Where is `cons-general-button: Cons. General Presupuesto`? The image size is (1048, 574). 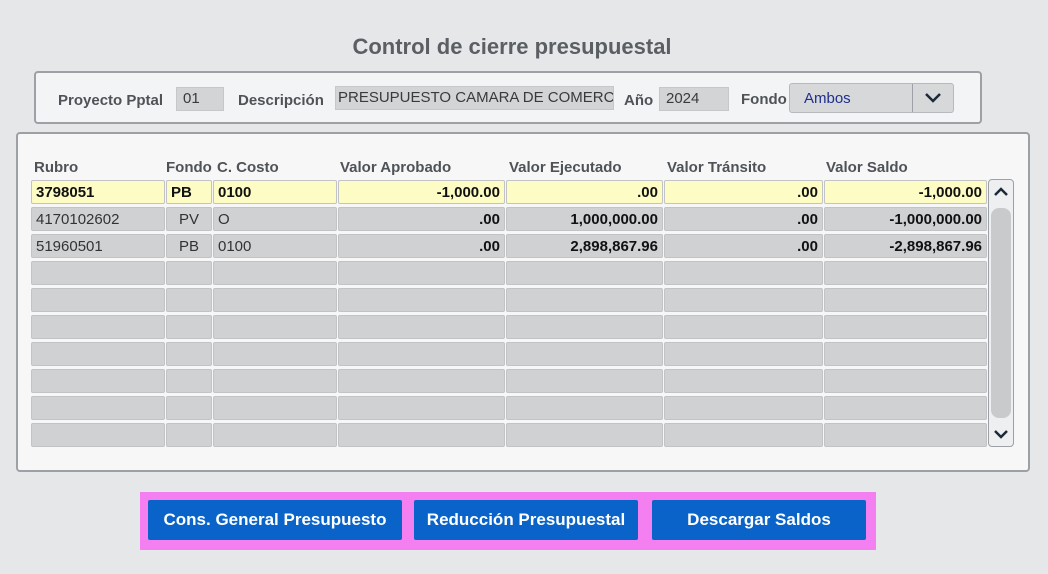
cons-general-button: Cons. General Presupuesto is located at coordinates (275, 520).